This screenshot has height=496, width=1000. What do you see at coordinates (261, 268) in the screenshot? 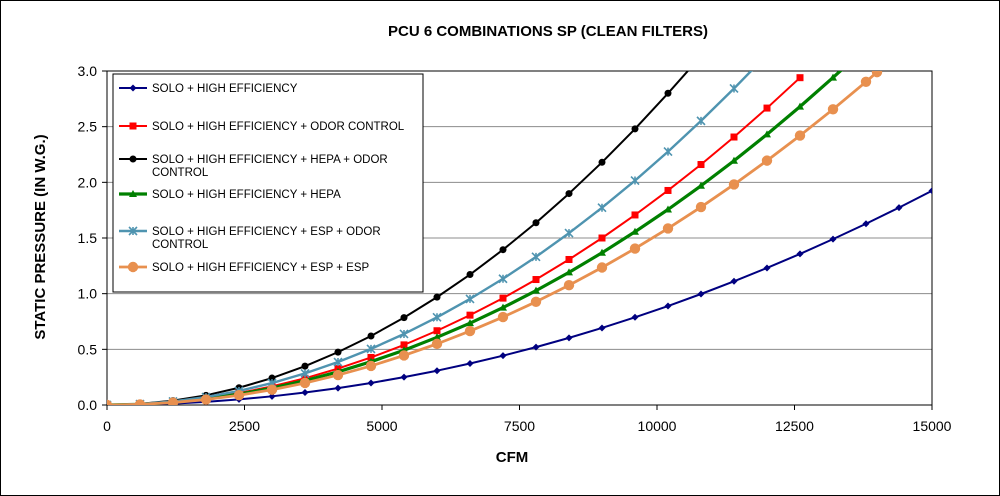
I see `legend-label: SOLO + HIGH EFFICIENCY + ESP + ESP` at bounding box center [261, 268].